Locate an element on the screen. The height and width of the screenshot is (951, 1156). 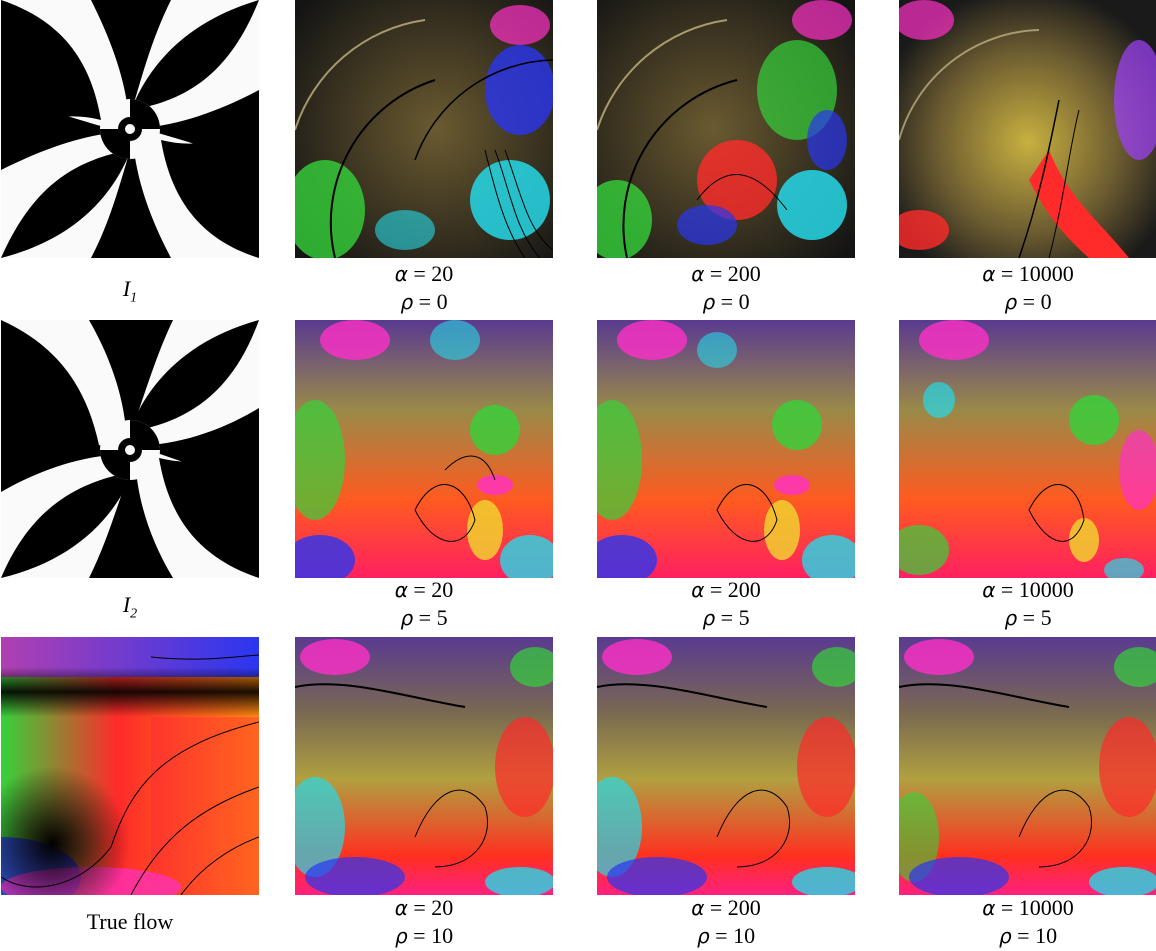
caption-a20-r0: α = 20 ρ = 0 is located at coordinates (424, 287).